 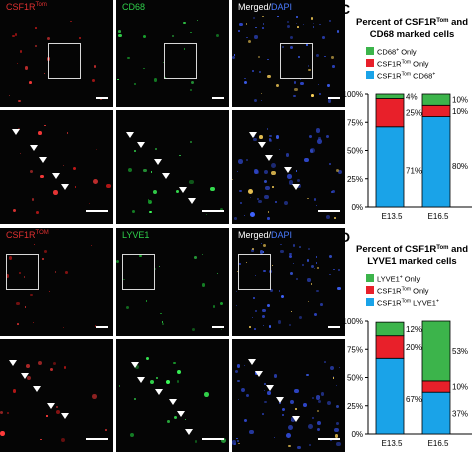 What do you see at coordinates (355, 151) in the screenshot?
I see `y-tick-label: 50%` at bounding box center [355, 151].